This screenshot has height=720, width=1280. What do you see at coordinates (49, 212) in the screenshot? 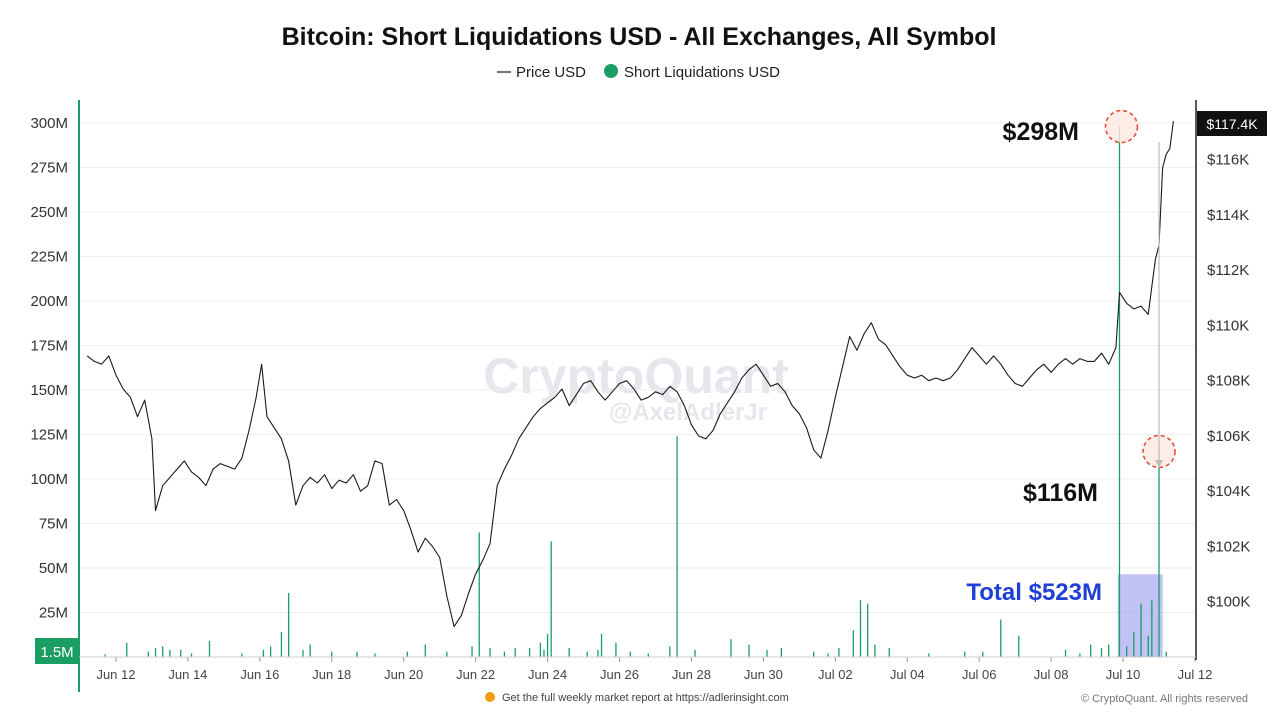
I see `left-tick-label: 250M` at bounding box center [49, 212].